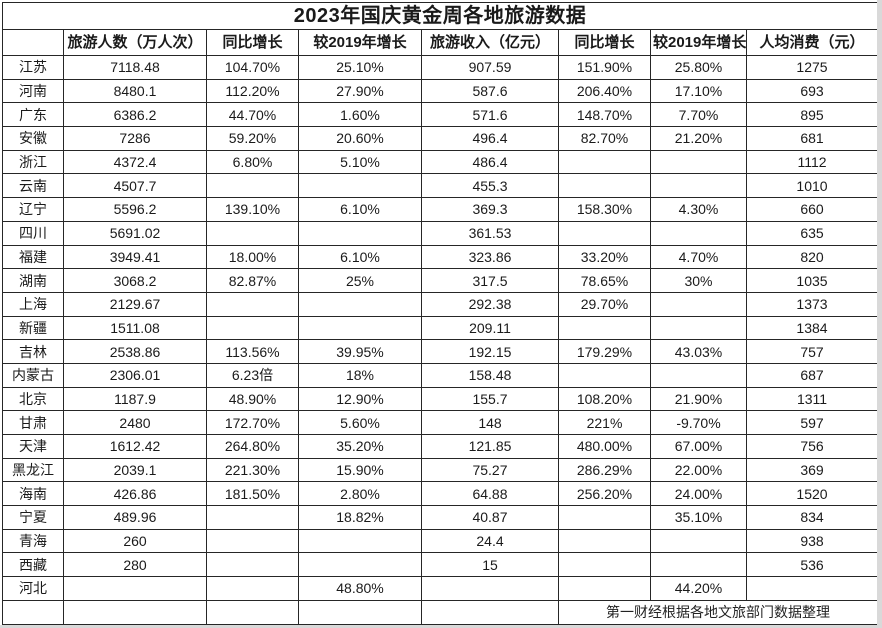 The height and width of the screenshot is (628, 882). I want to click on data-cell: 323.86, so click(490, 257).